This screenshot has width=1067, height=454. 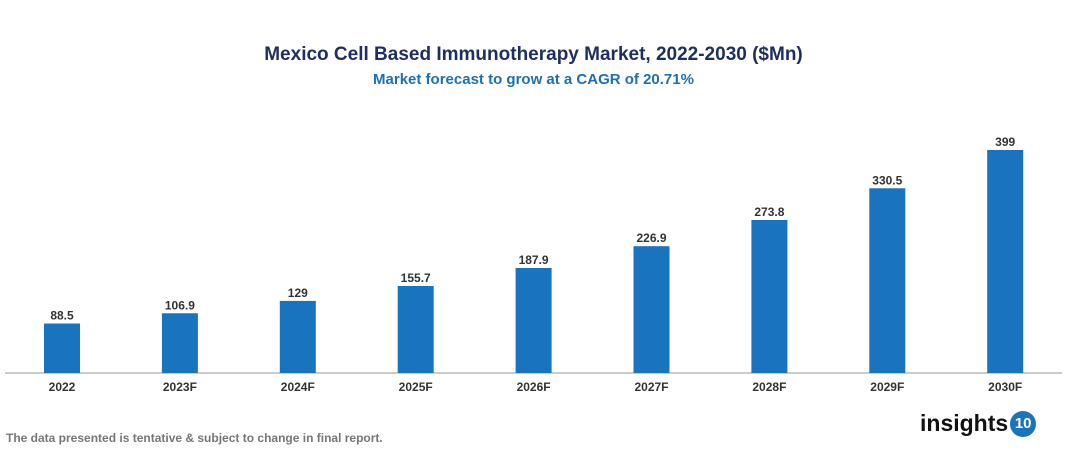 What do you see at coordinates (62, 316) in the screenshot?
I see `data-label: 88.5` at bounding box center [62, 316].